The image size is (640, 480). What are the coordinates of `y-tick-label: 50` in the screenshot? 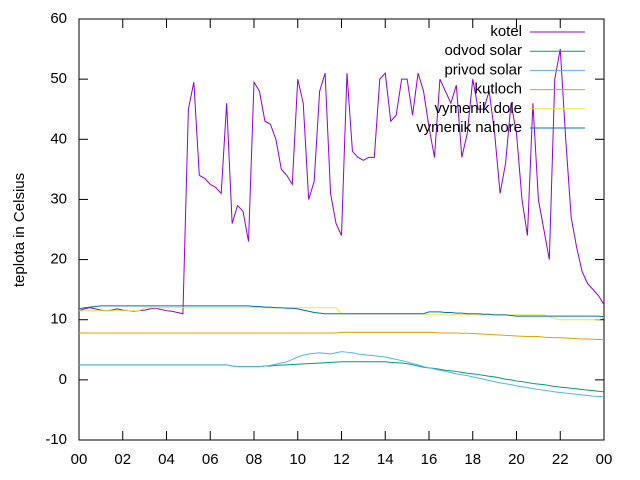 It's located at (58, 78).